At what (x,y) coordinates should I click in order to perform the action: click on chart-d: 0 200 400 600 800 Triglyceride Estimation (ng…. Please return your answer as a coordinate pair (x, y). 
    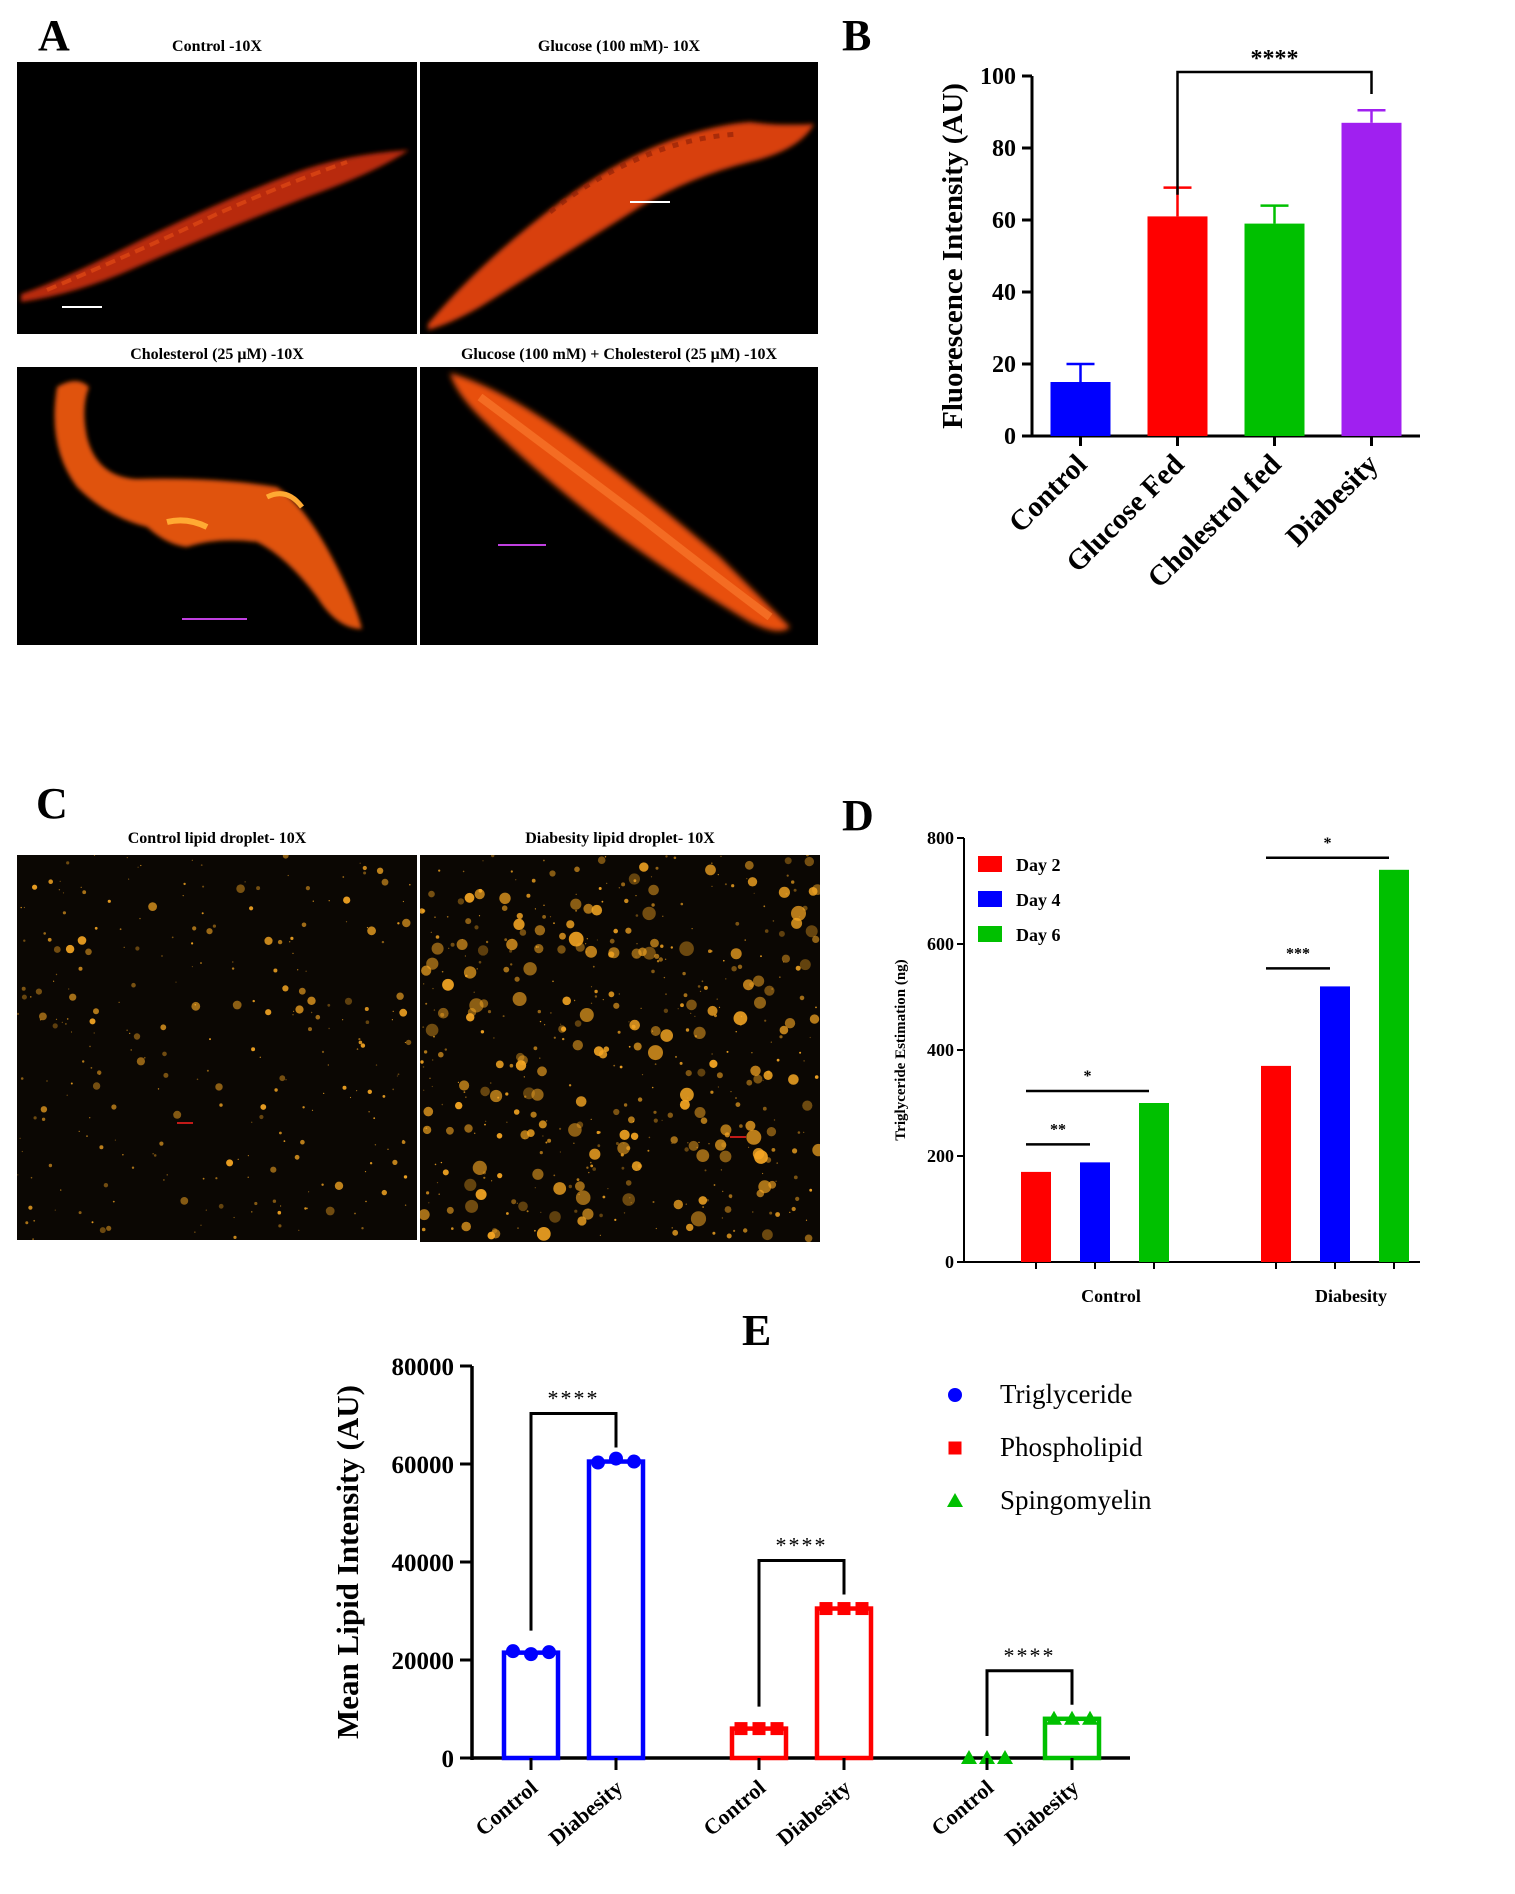
    Looking at the image, I should click on (1170, 1065).